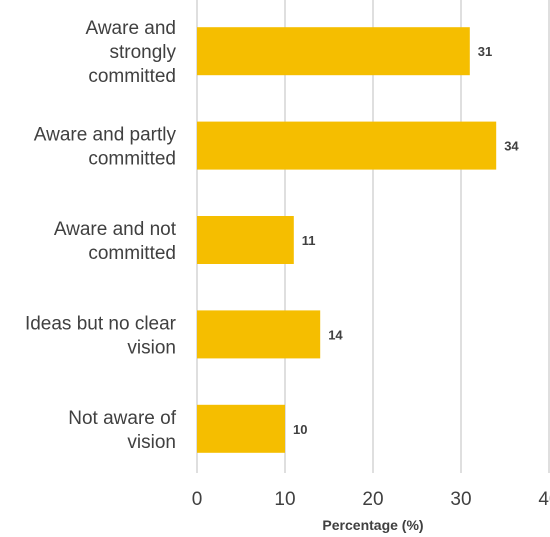 The width and height of the screenshot is (550, 537). Describe the element at coordinates (309, 240) in the screenshot. I see `data-label: 11` at that location.